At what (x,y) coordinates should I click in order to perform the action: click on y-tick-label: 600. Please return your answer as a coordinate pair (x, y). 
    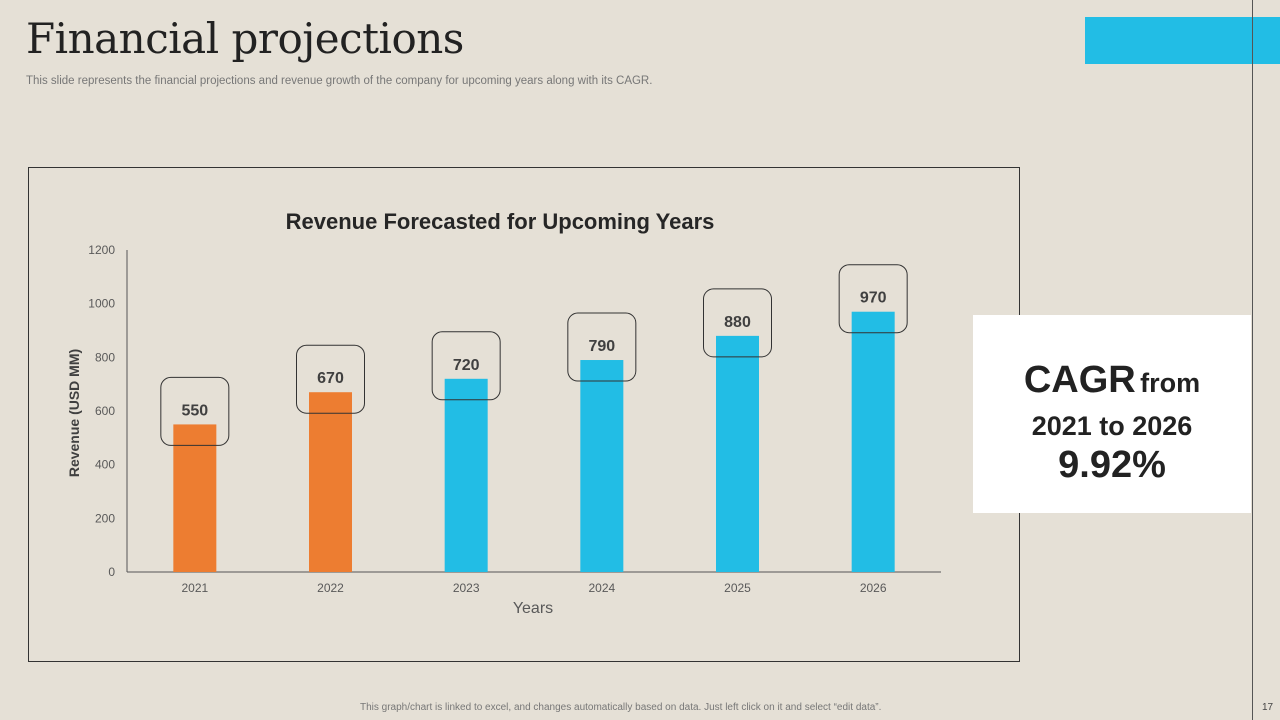
    Looking at the image, I should click on (105, 411).